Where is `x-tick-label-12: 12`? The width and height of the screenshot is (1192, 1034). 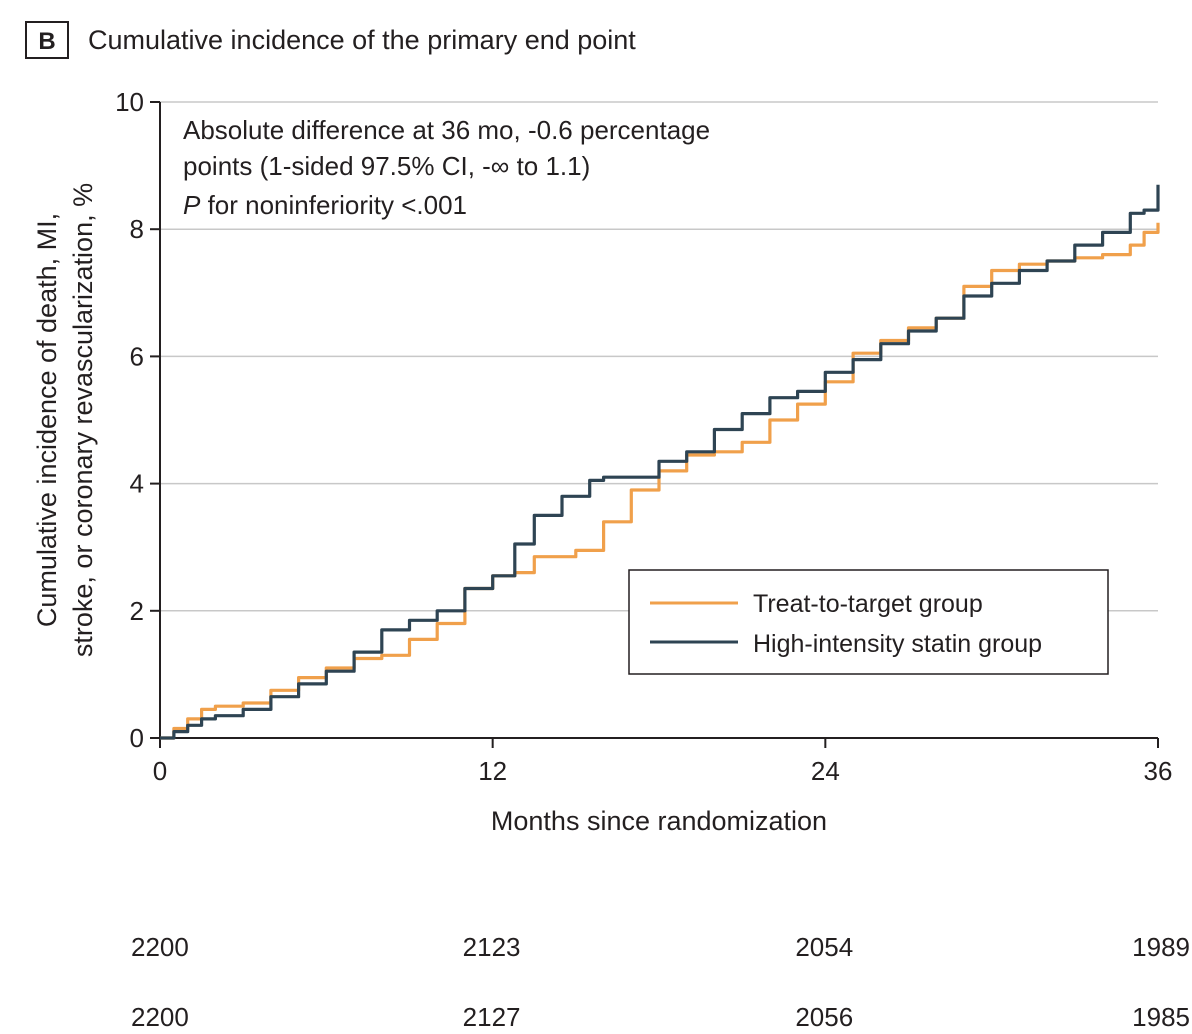
x-tick-label-12: 12 is located at coordinates (492, 771).